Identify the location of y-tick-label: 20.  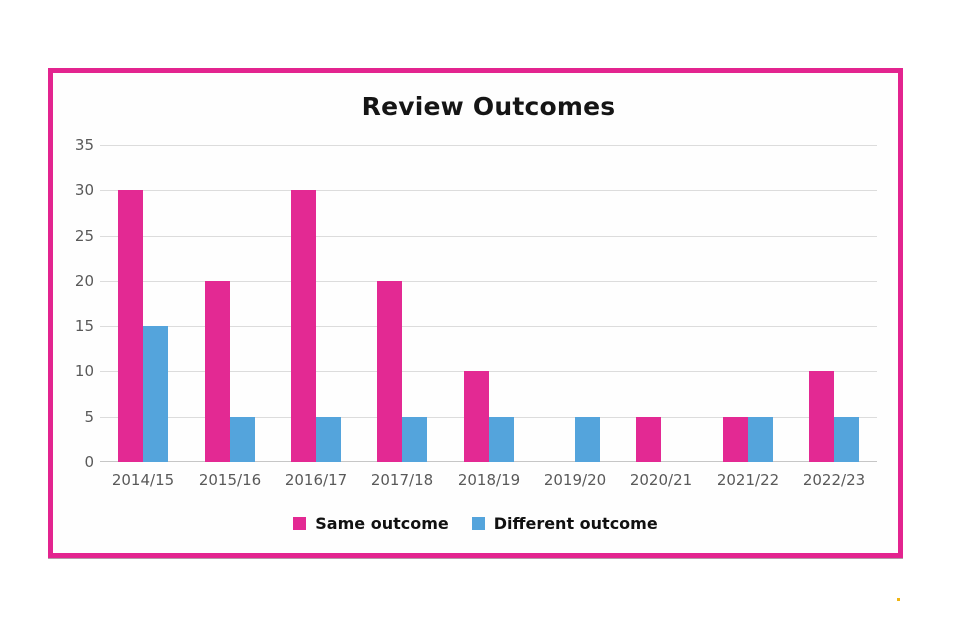
(84, 281).